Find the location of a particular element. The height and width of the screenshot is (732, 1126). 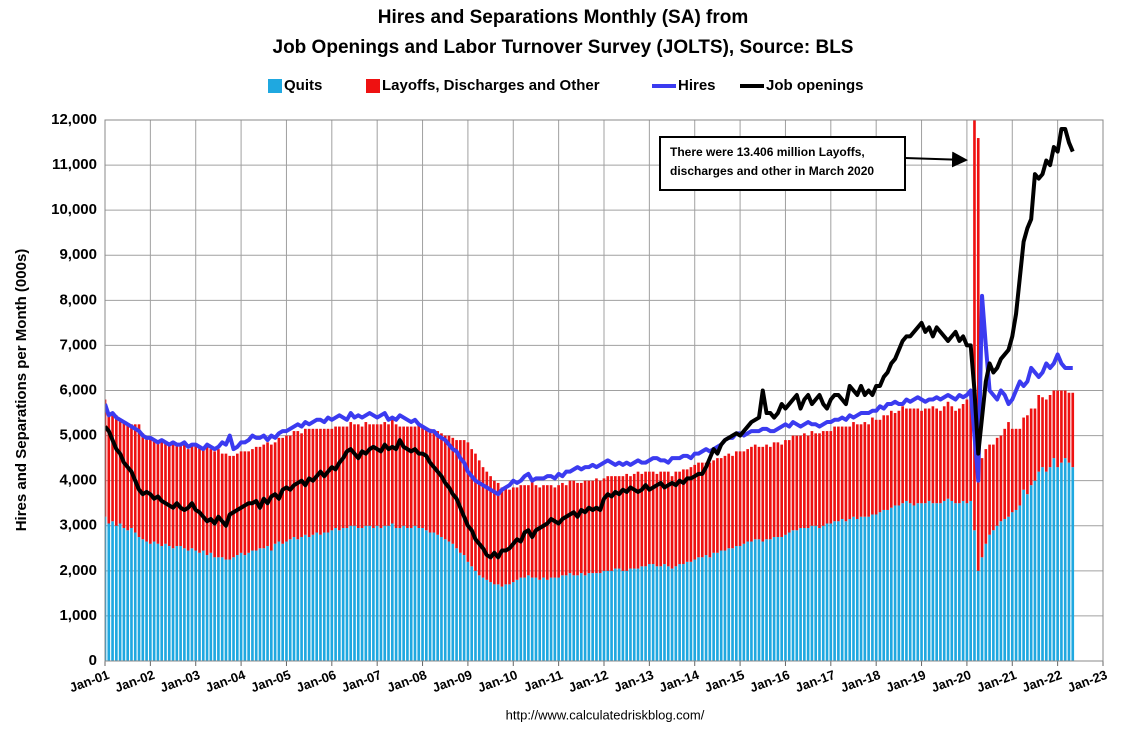

x-tick-label: Jan-21 is located at coordinates (997, 681).